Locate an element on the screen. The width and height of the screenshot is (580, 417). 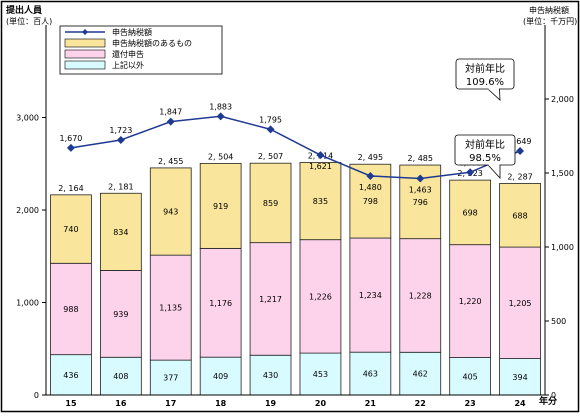
bar-segment-label: 453 is located at coordinates (320, 374).